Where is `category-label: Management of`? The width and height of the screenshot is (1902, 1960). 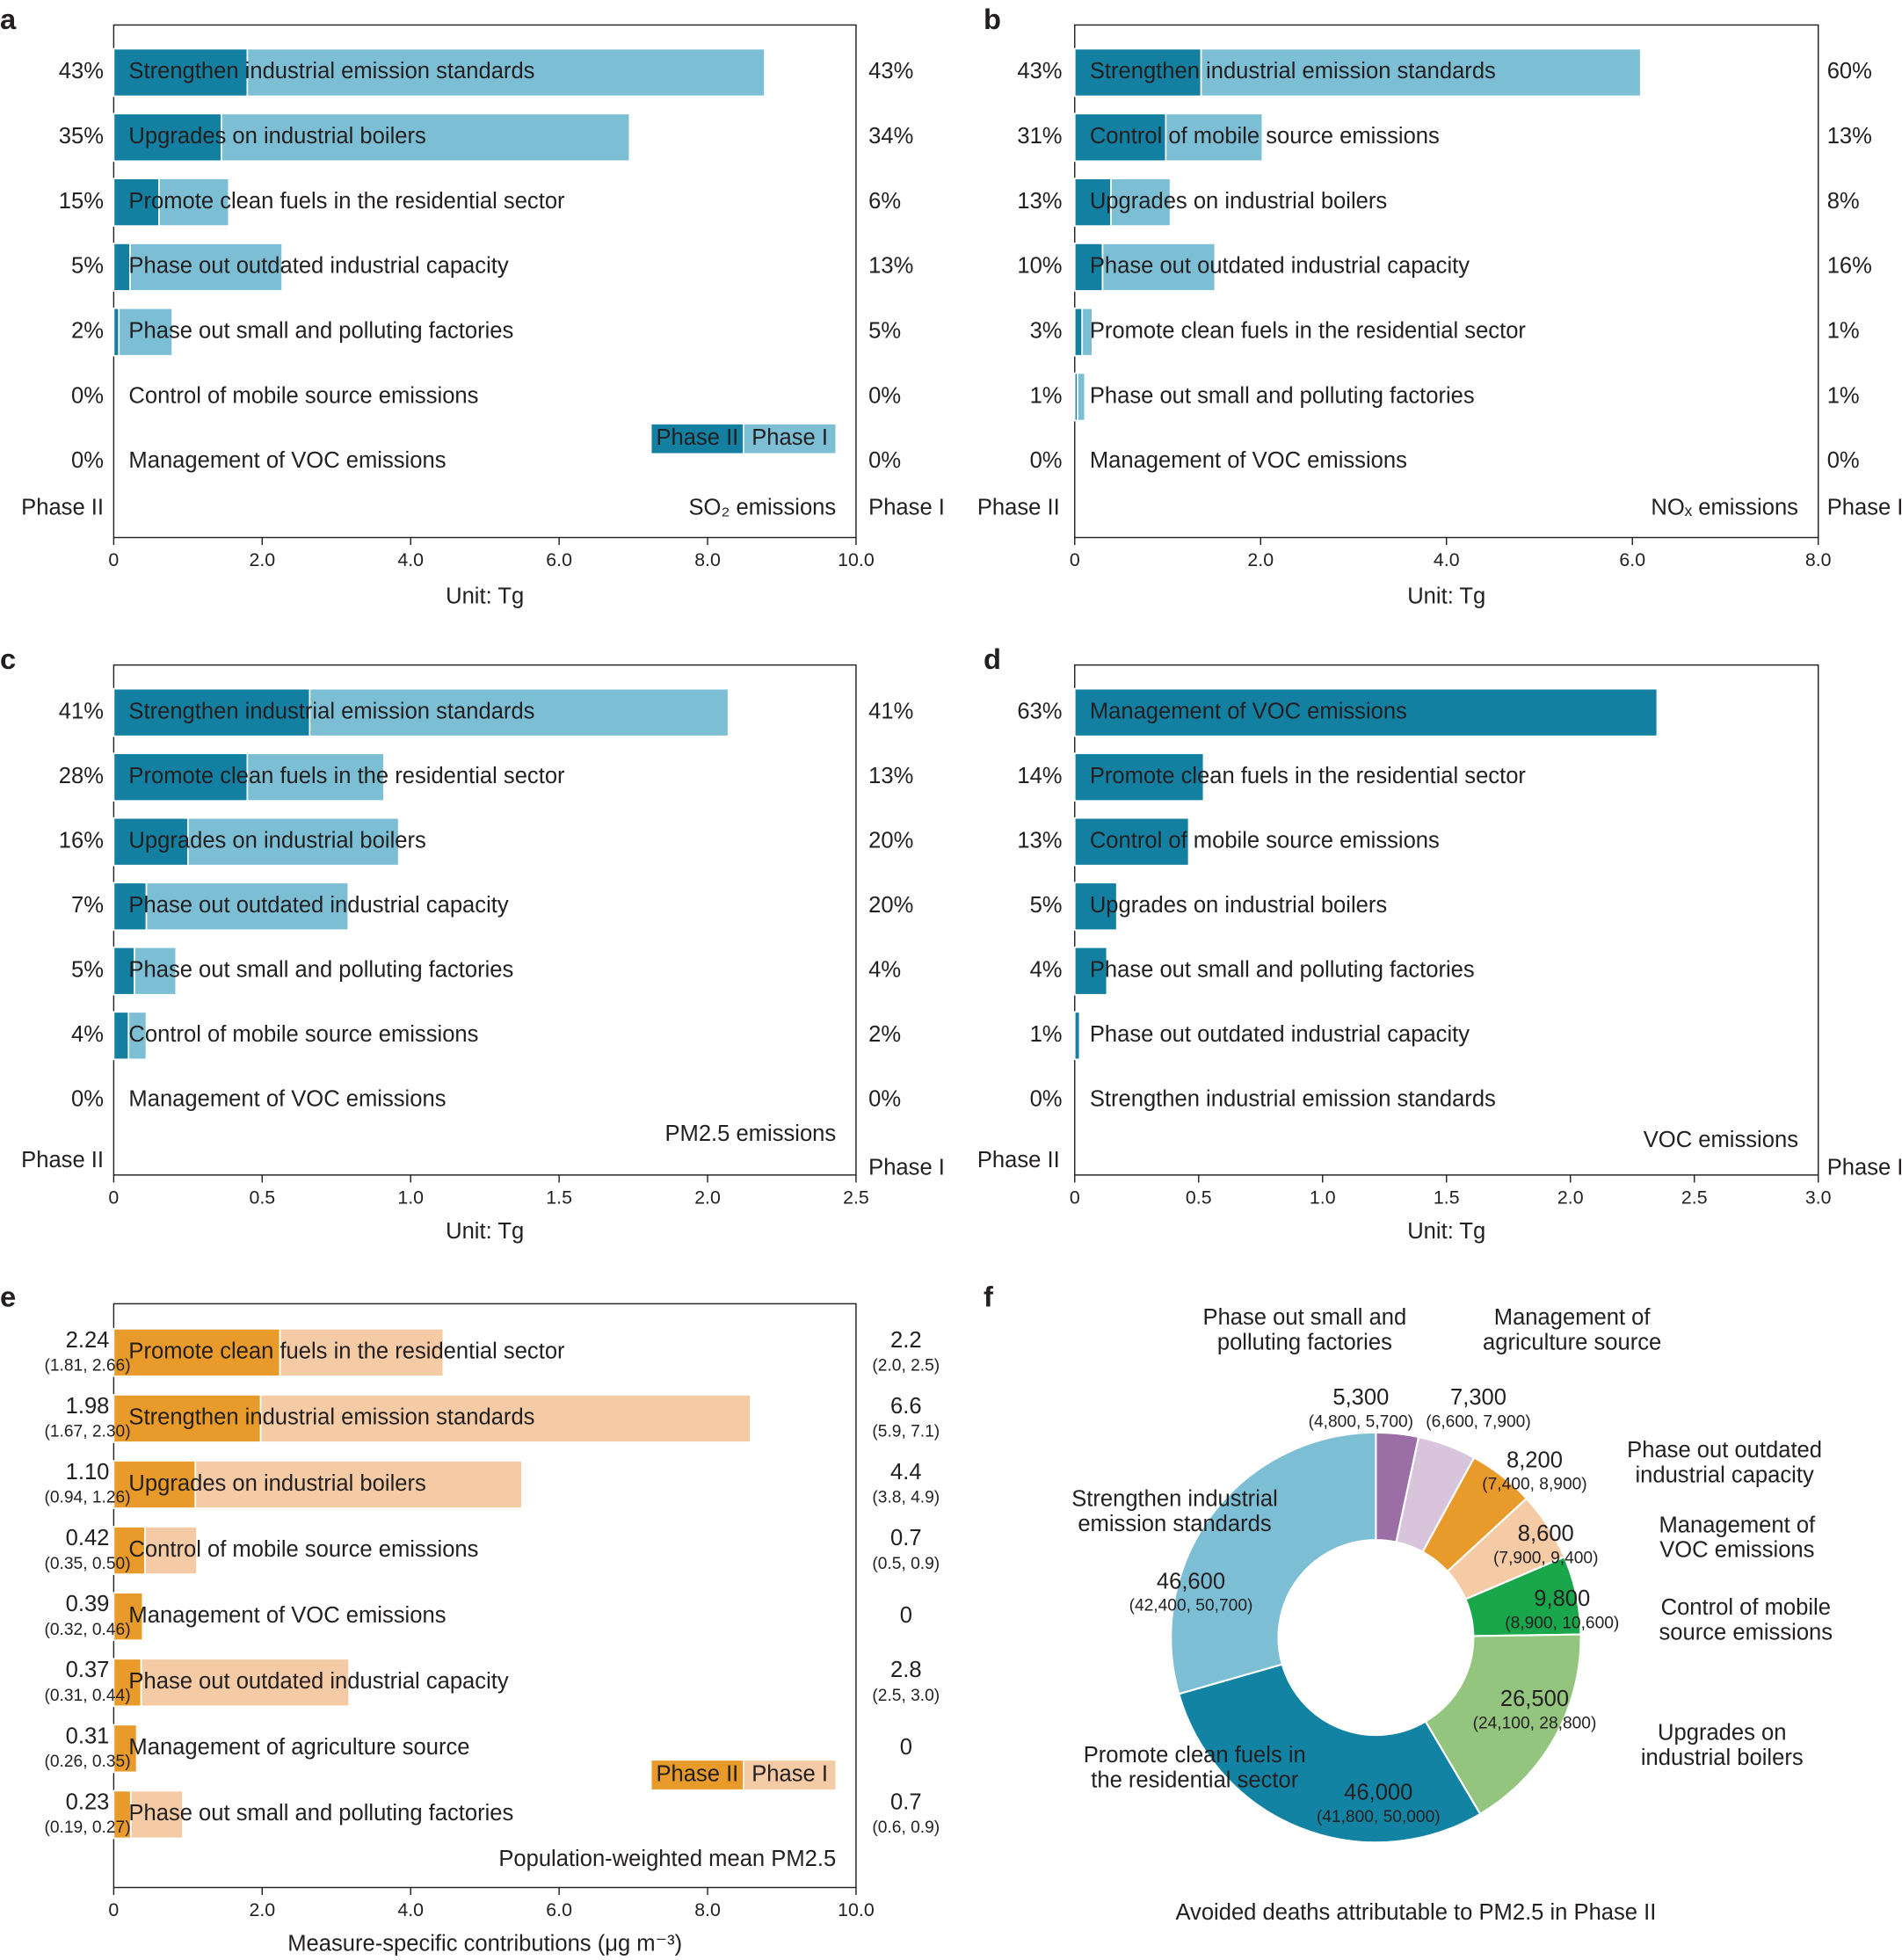 category-label: Management of is located at coordinates (1737, 1525).